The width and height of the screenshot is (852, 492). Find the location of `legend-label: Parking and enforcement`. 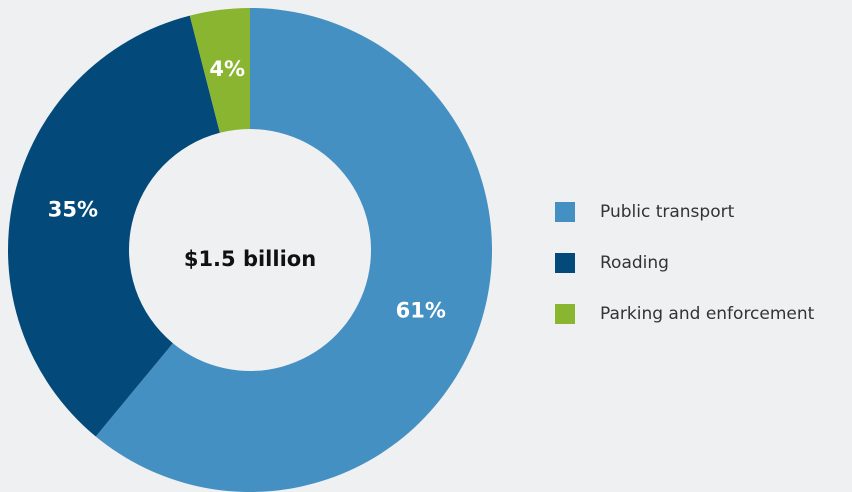

legend-label: Parking and enforcement is located at coordinates (707, 314).